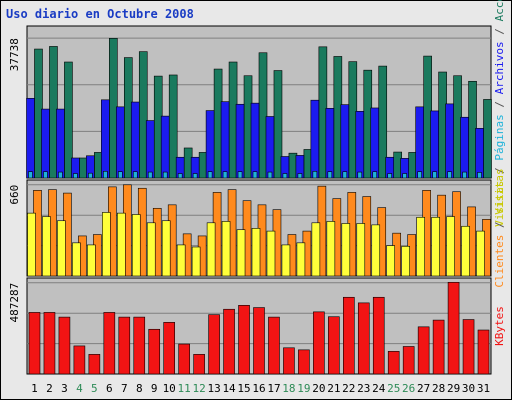 The height and width of the screenshot is (400, 512). What do you see at coordinates (348, 388) in the screenshot?
I see `x-tick-label-day-22: 22` at bounding box center [348, 388].